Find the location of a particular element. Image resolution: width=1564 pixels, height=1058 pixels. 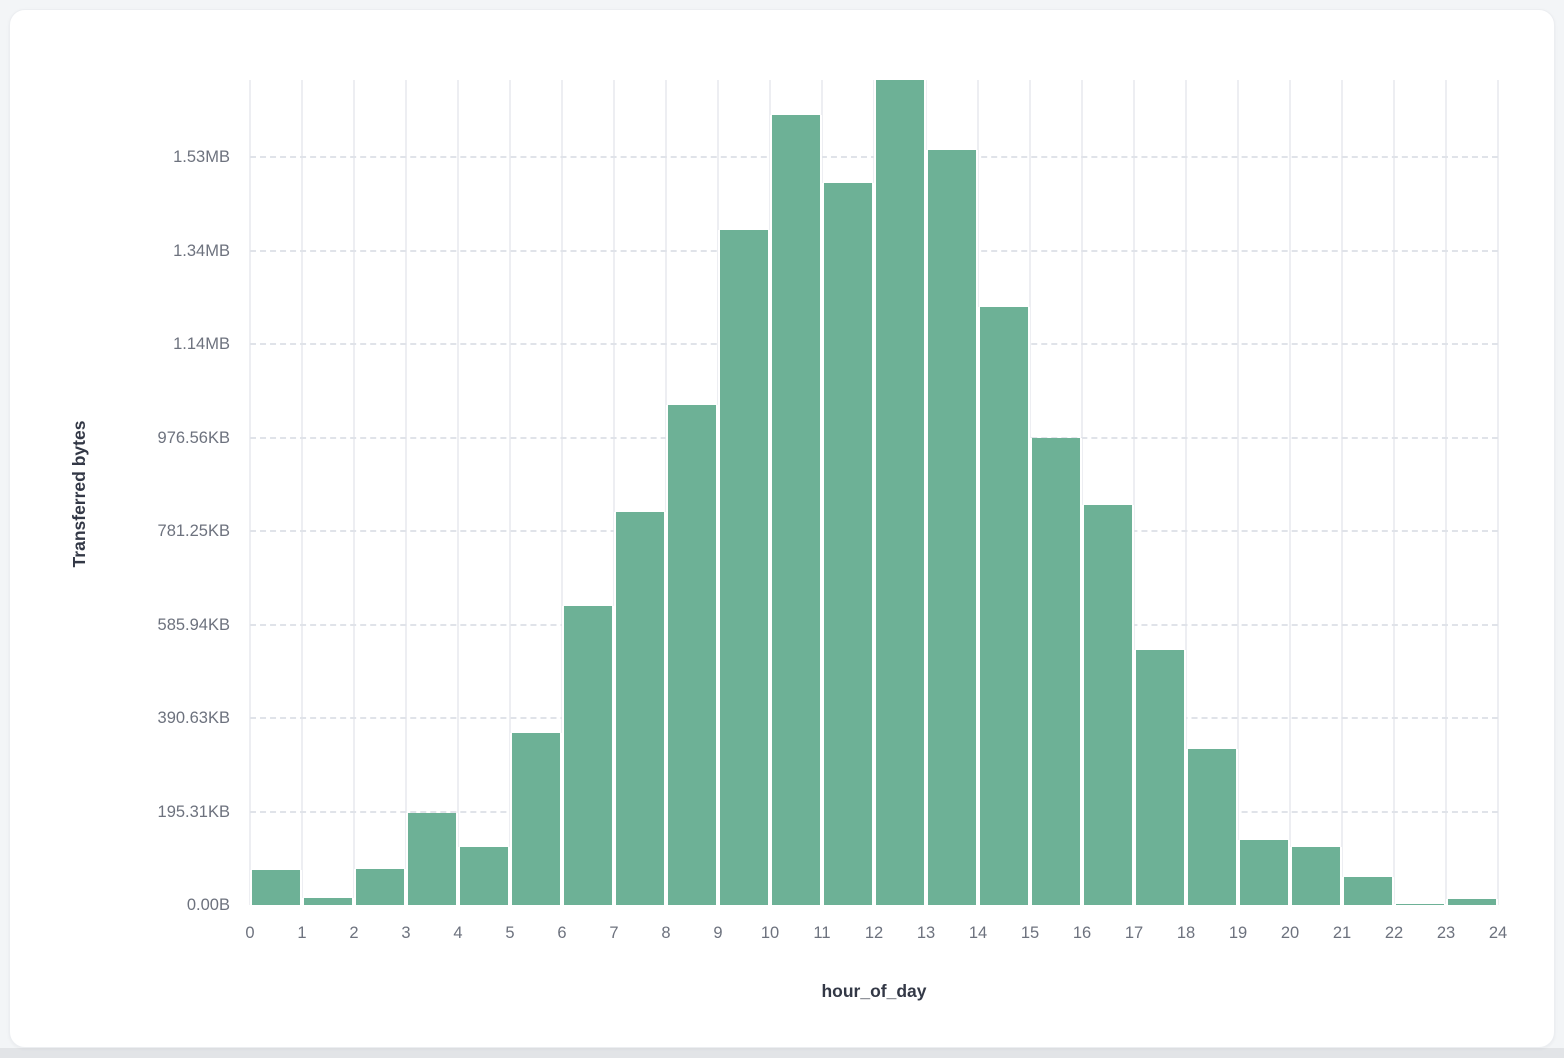

y-tick-label-1.14MB: 1.14MB is located at coordinates (201, 344).